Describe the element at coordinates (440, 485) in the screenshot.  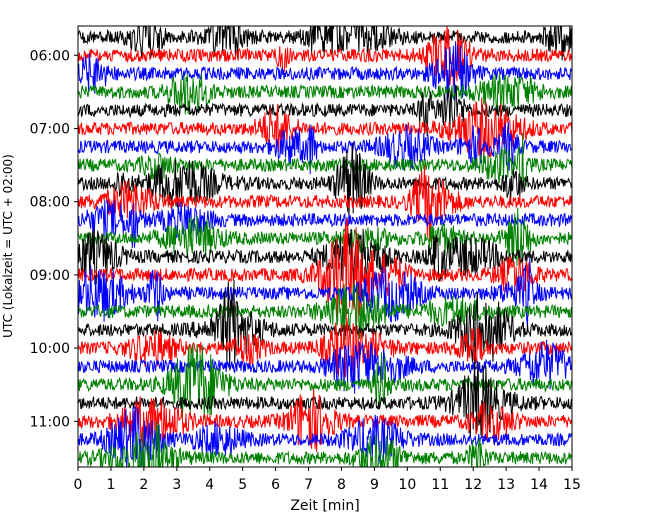
I see `x-tick-label: 11` at that location.